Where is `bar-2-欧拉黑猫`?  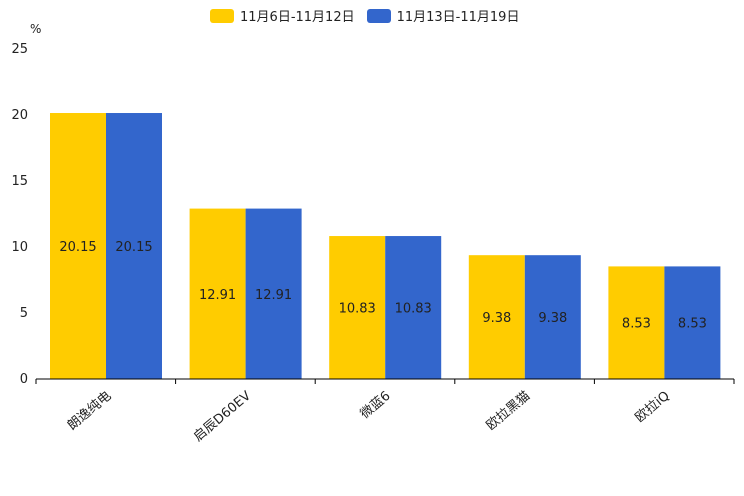 bar-2-欧拉黑猫 is located at coordinates (552, 317).